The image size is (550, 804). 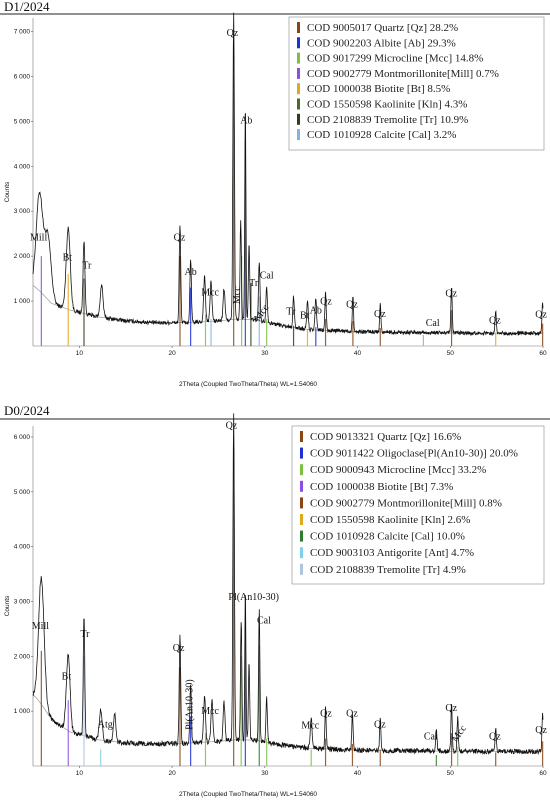 I want to click on legend-entry: COD 9005017 Quartz [Qz] 28.2%, so click(x=382, y=28).